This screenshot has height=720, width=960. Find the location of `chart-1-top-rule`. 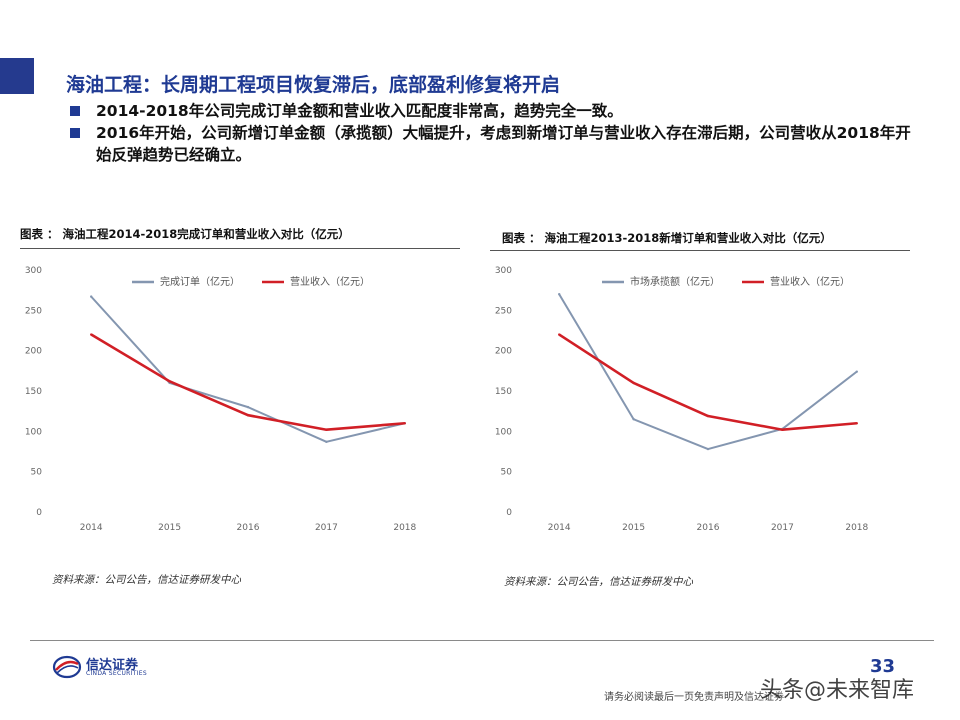

chart-1-top-rule is located at coordinates (240, 248).